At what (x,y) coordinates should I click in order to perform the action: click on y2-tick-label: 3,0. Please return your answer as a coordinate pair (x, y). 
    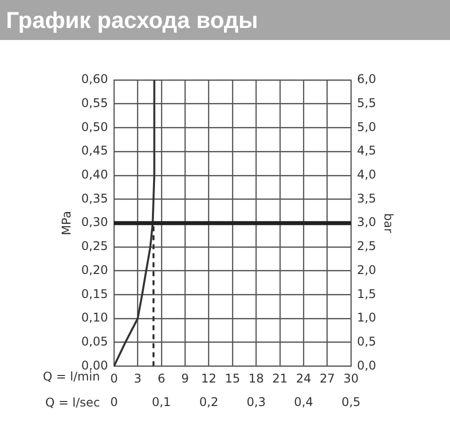
    Looking at the image, I should click on (366, 222).